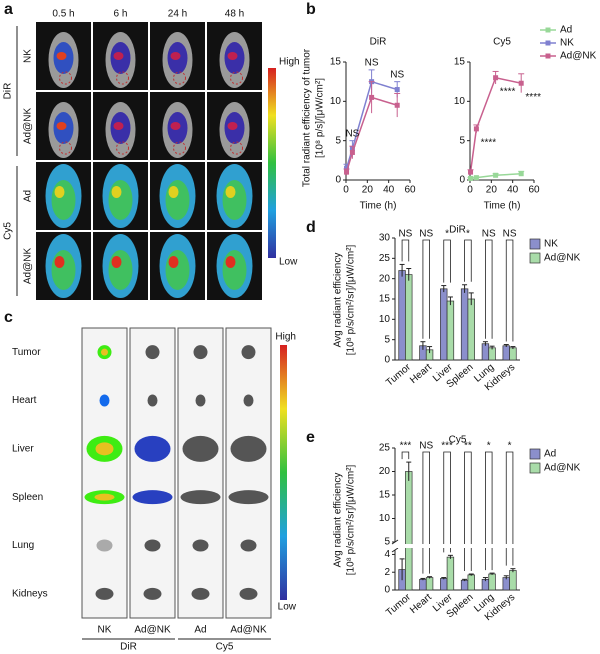 Image resolution: width=600 pixels, height=654 pixels. I want to click on panel-label: d, so click(311, 227).